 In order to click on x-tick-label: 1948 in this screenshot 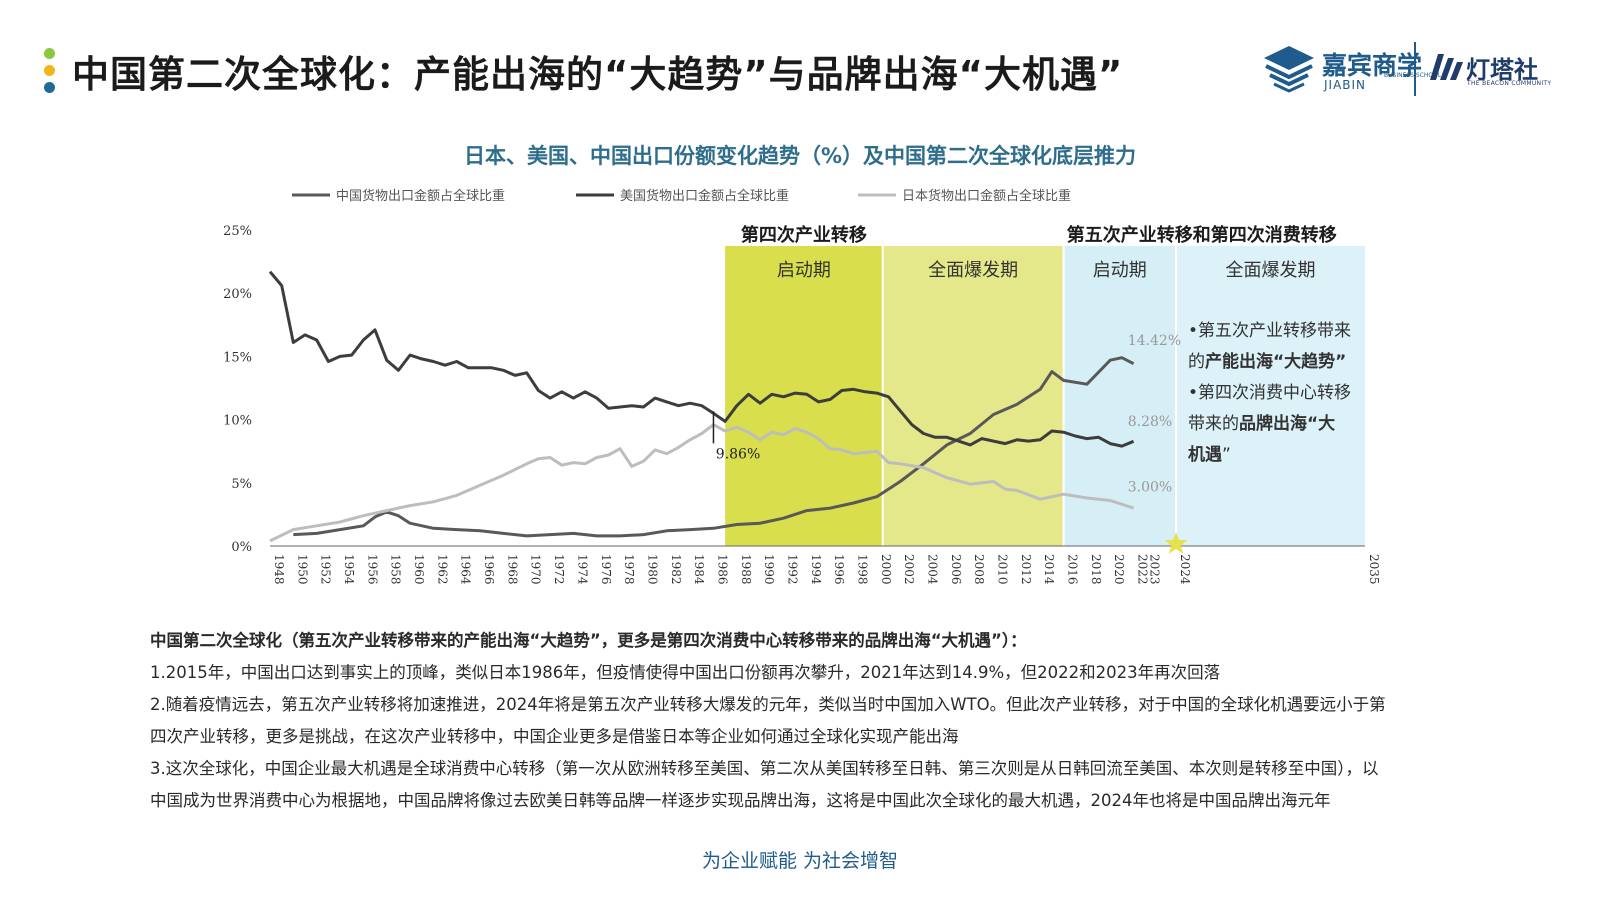, I will do `click(279, 569)`.